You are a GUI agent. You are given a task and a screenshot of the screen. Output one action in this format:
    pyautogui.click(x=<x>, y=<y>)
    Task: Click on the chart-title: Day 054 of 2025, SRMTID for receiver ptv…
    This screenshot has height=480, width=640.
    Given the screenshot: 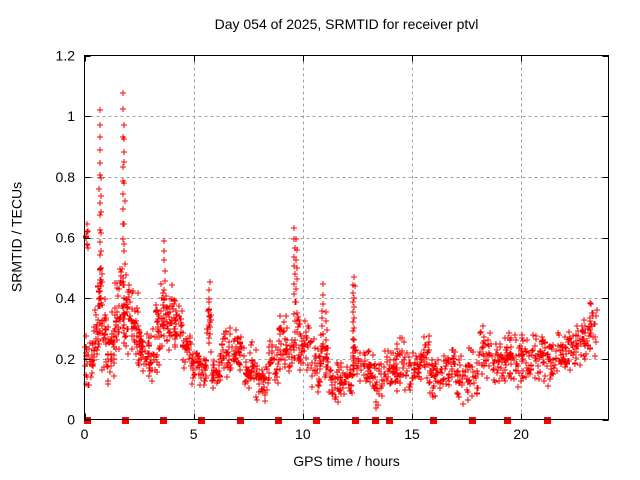 What is the action you would take?
    pyautogui.click(x=346, y=24)
    